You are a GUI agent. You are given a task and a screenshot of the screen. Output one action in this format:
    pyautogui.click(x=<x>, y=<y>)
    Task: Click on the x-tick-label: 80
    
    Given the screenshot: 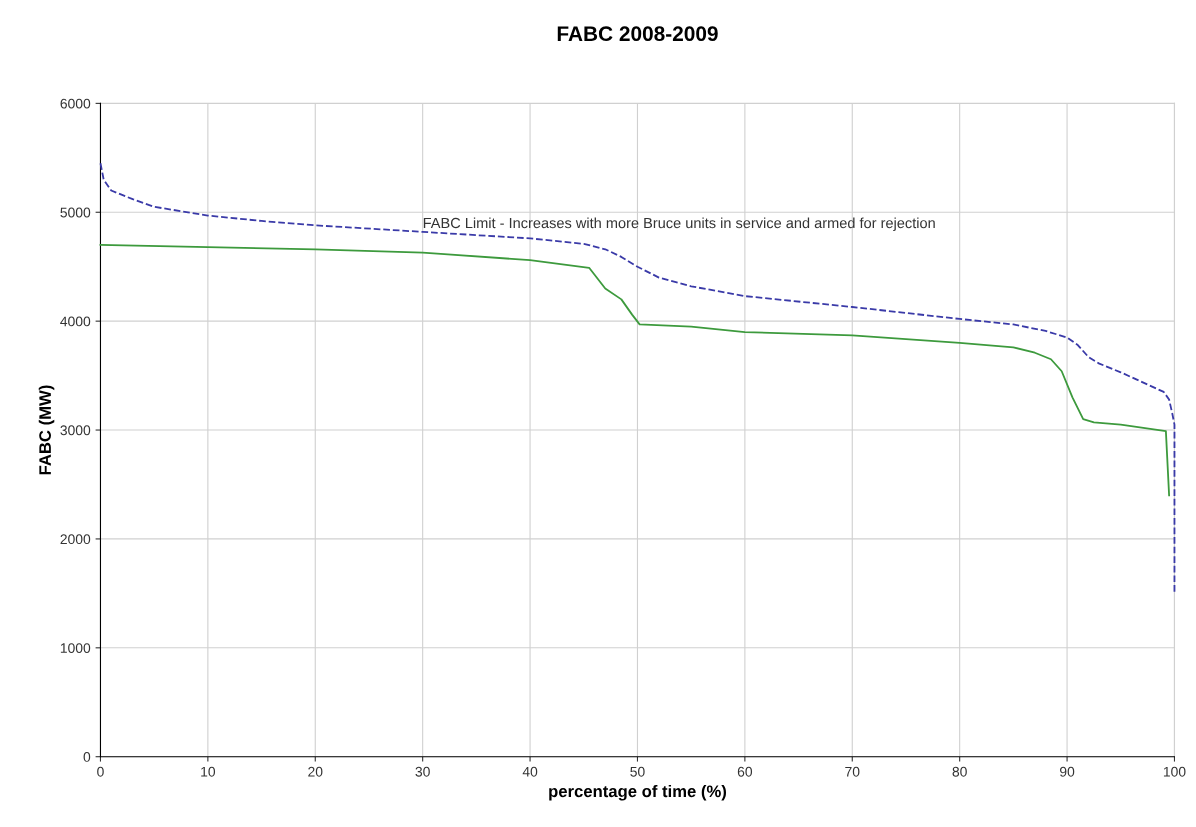 What is the action you would take?
    pyautogui.click(x=959, y=771)
    